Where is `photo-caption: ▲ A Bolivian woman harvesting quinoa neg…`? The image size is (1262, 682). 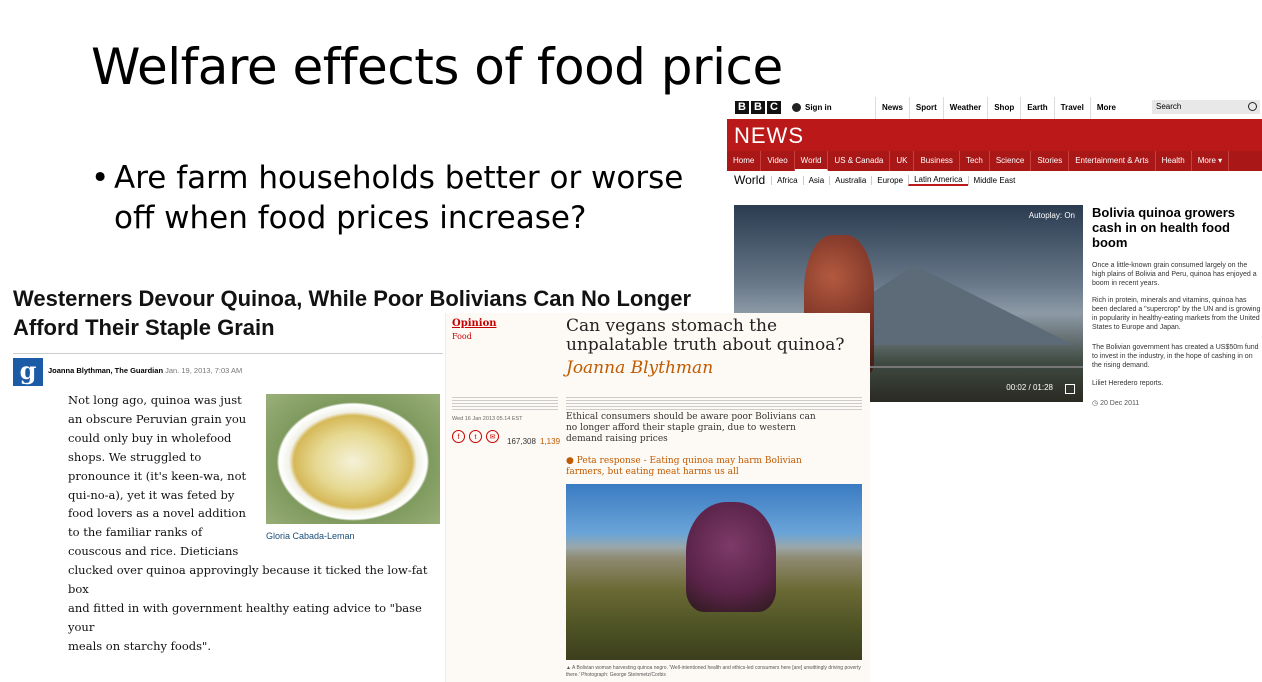
photo-caption: ▲ A Bolivian woman harvesting quinoa neg… is located at coordinates (713, 671).